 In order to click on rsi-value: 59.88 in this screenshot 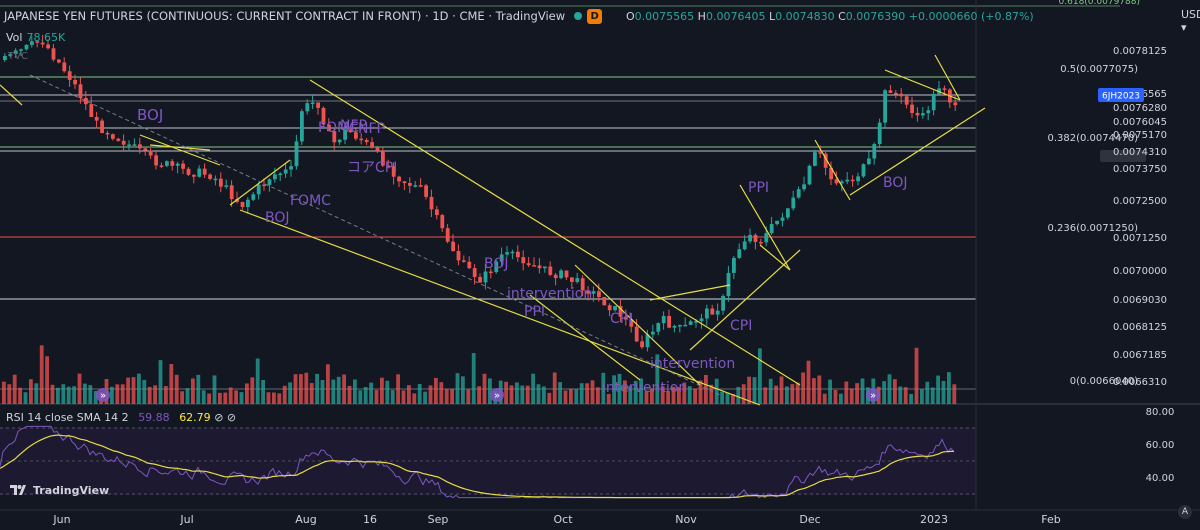, I will do `click(154, 417)`.